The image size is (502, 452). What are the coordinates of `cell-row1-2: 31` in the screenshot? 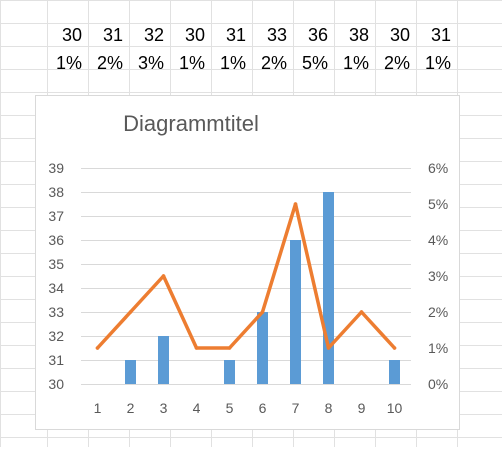 It's located at (112, 35).